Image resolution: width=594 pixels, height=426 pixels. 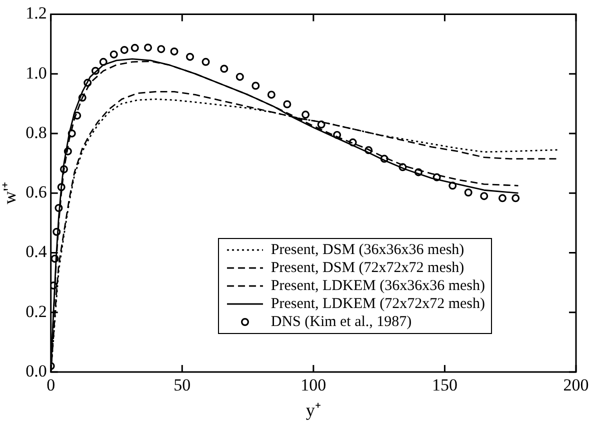 I want to click on legend-label: DNS (Kim et al., 1987), so click(x=341, y=322).